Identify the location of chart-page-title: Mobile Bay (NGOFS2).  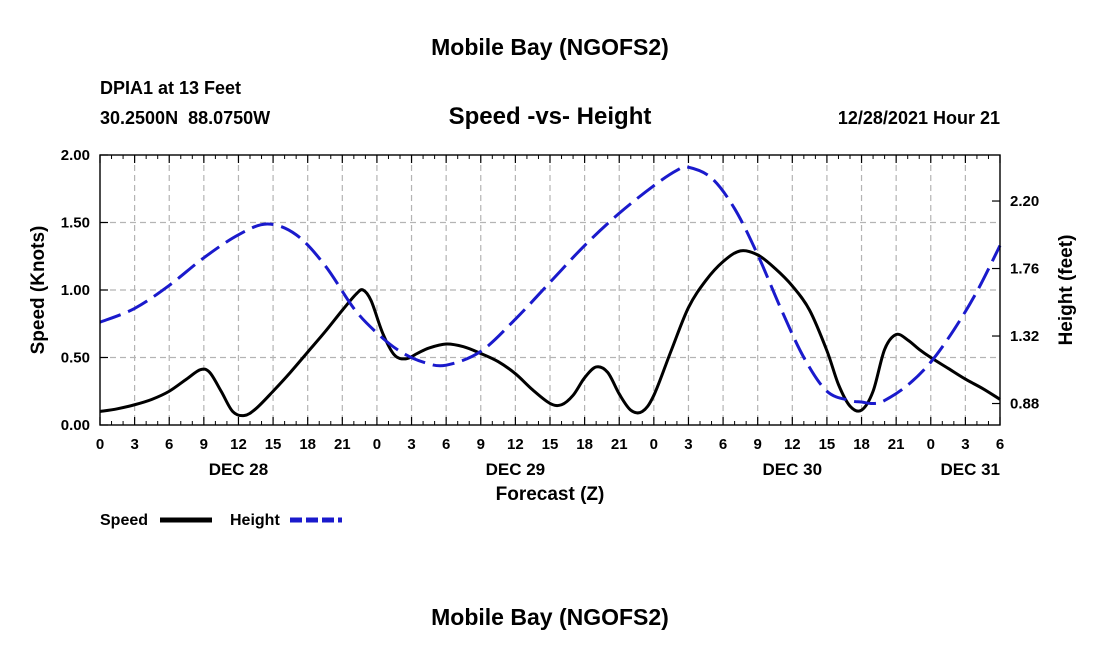
(550, 47).